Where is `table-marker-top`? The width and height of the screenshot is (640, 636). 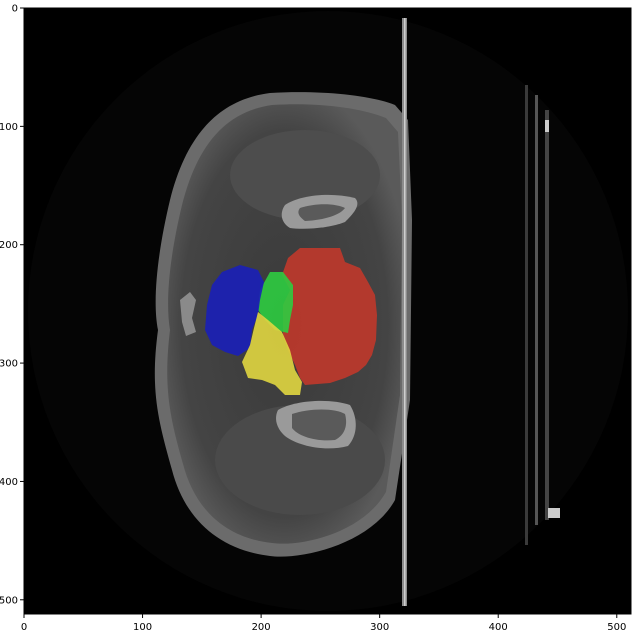
table-marker-top is located at coordinates (547, 126).